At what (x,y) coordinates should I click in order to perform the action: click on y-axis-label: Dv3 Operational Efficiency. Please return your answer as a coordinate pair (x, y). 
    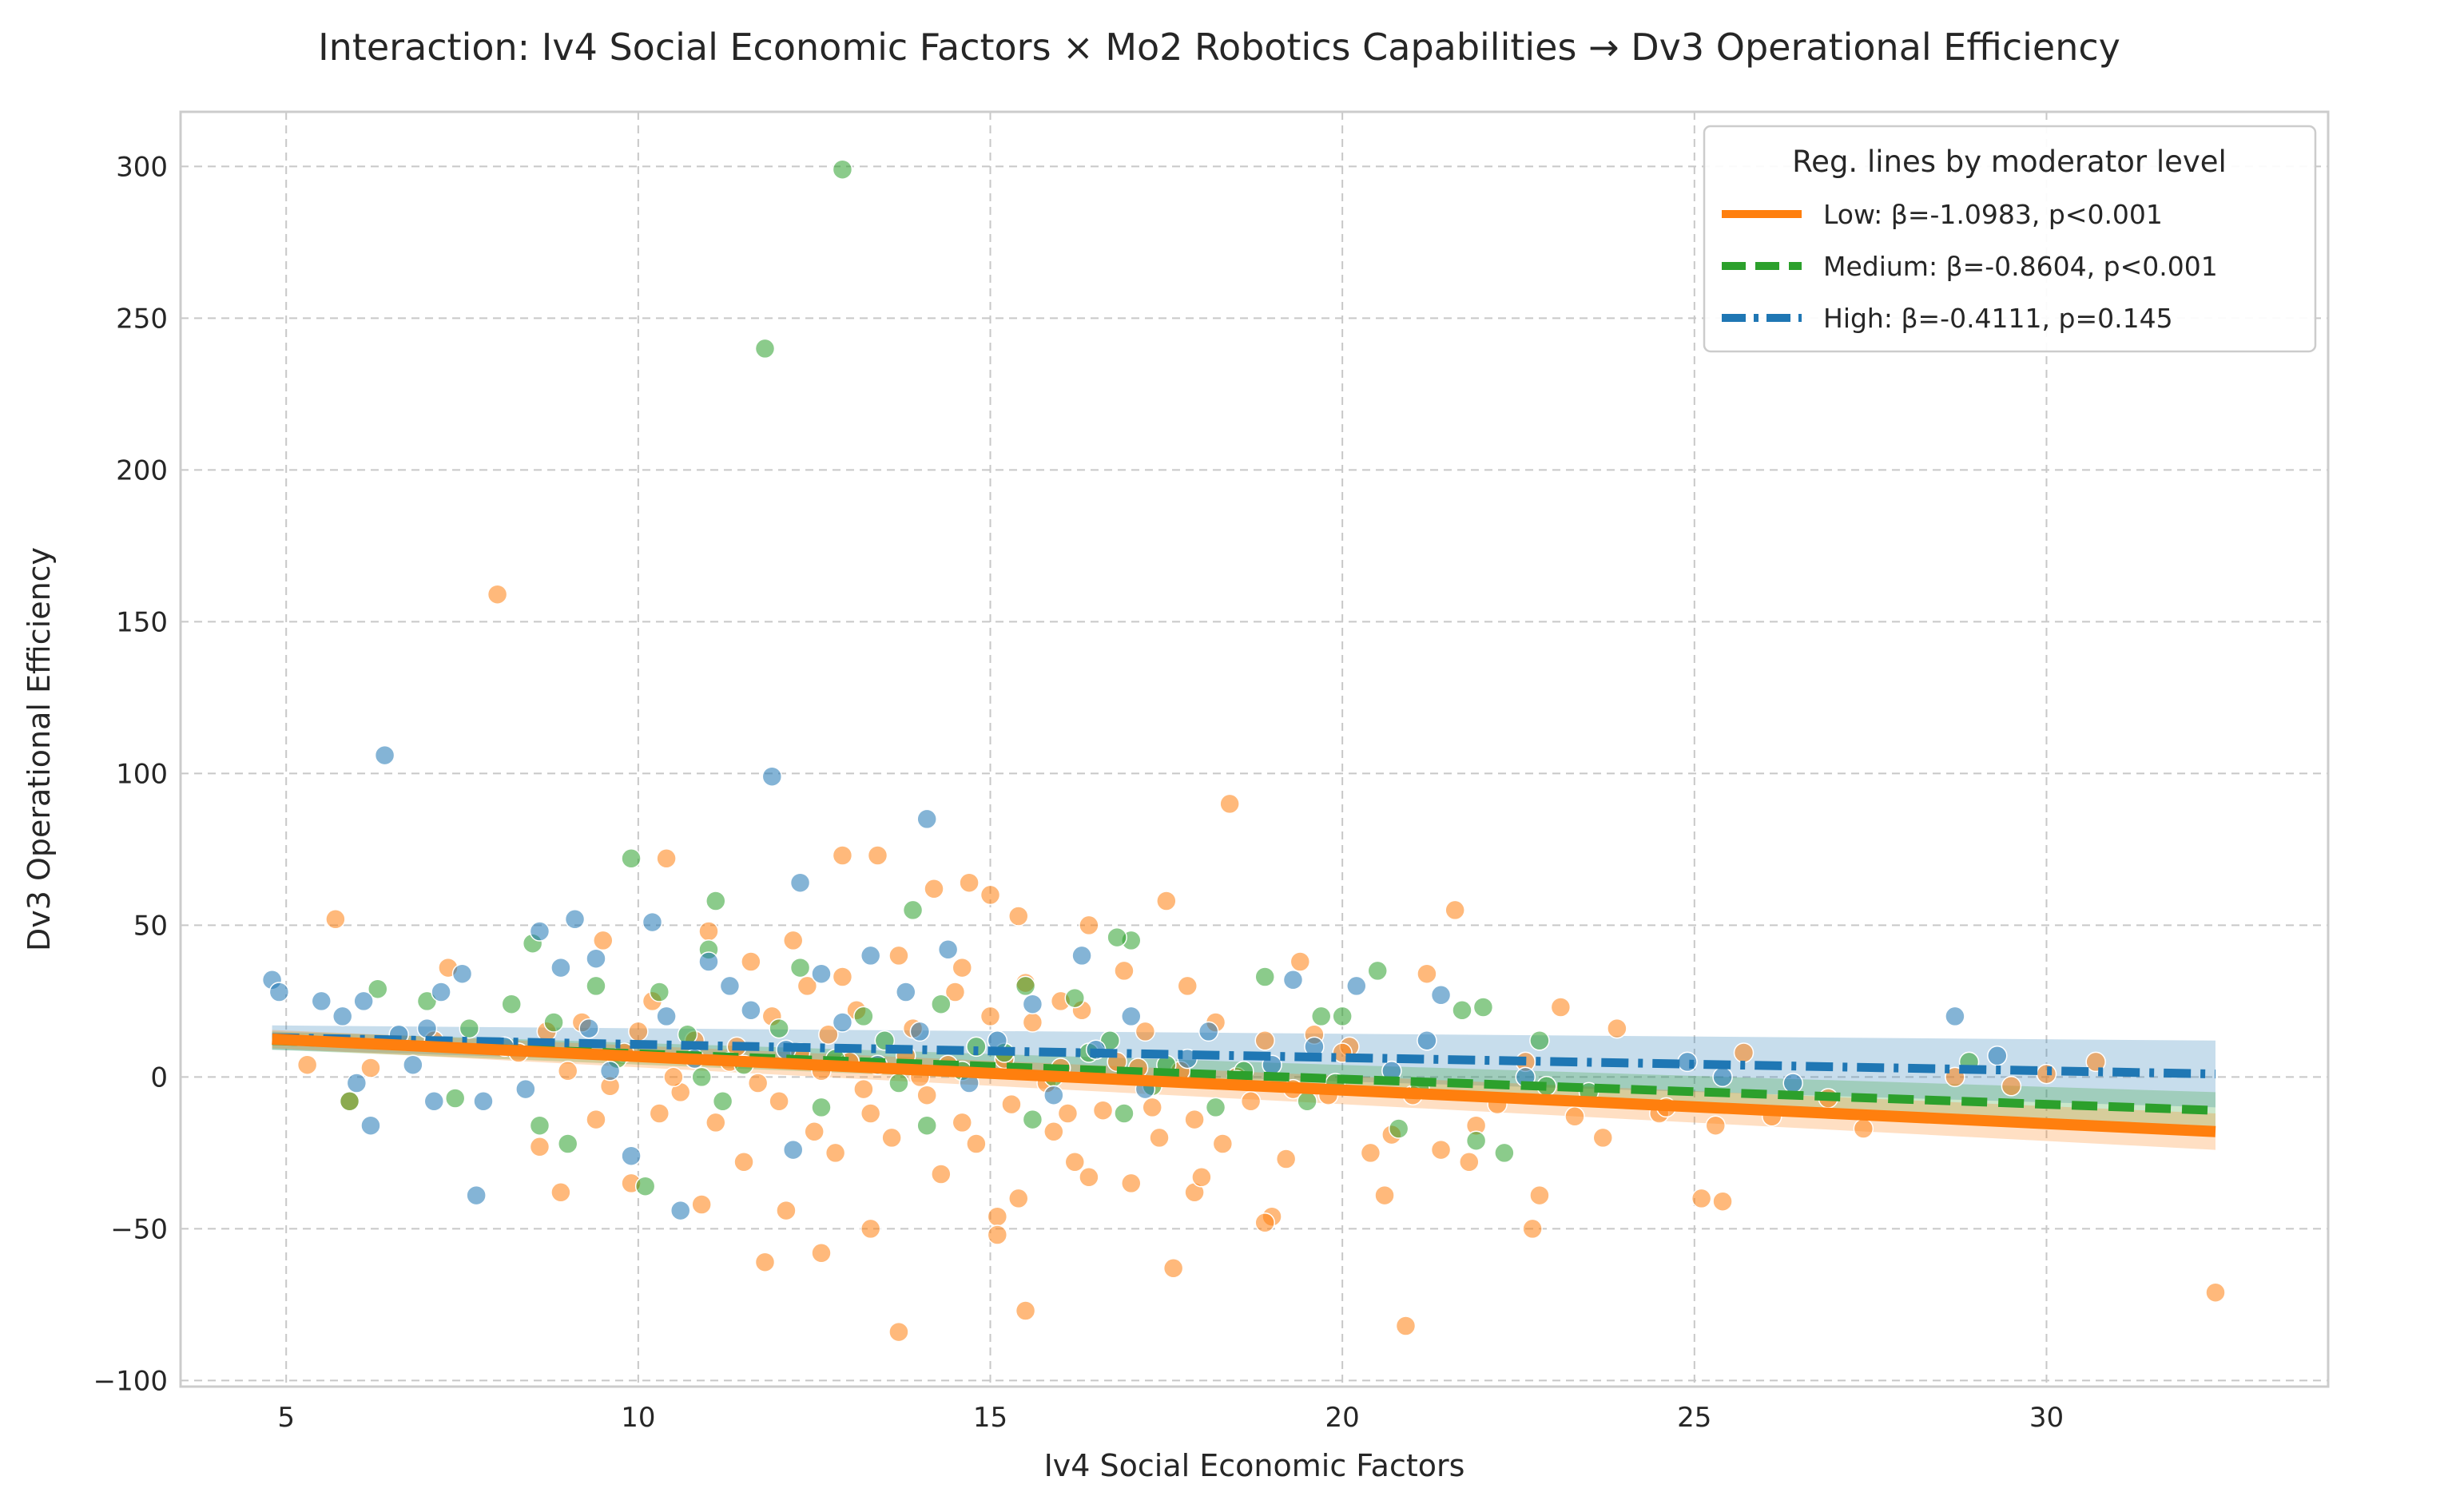
    Looking at the image, I should click on (39, 749).